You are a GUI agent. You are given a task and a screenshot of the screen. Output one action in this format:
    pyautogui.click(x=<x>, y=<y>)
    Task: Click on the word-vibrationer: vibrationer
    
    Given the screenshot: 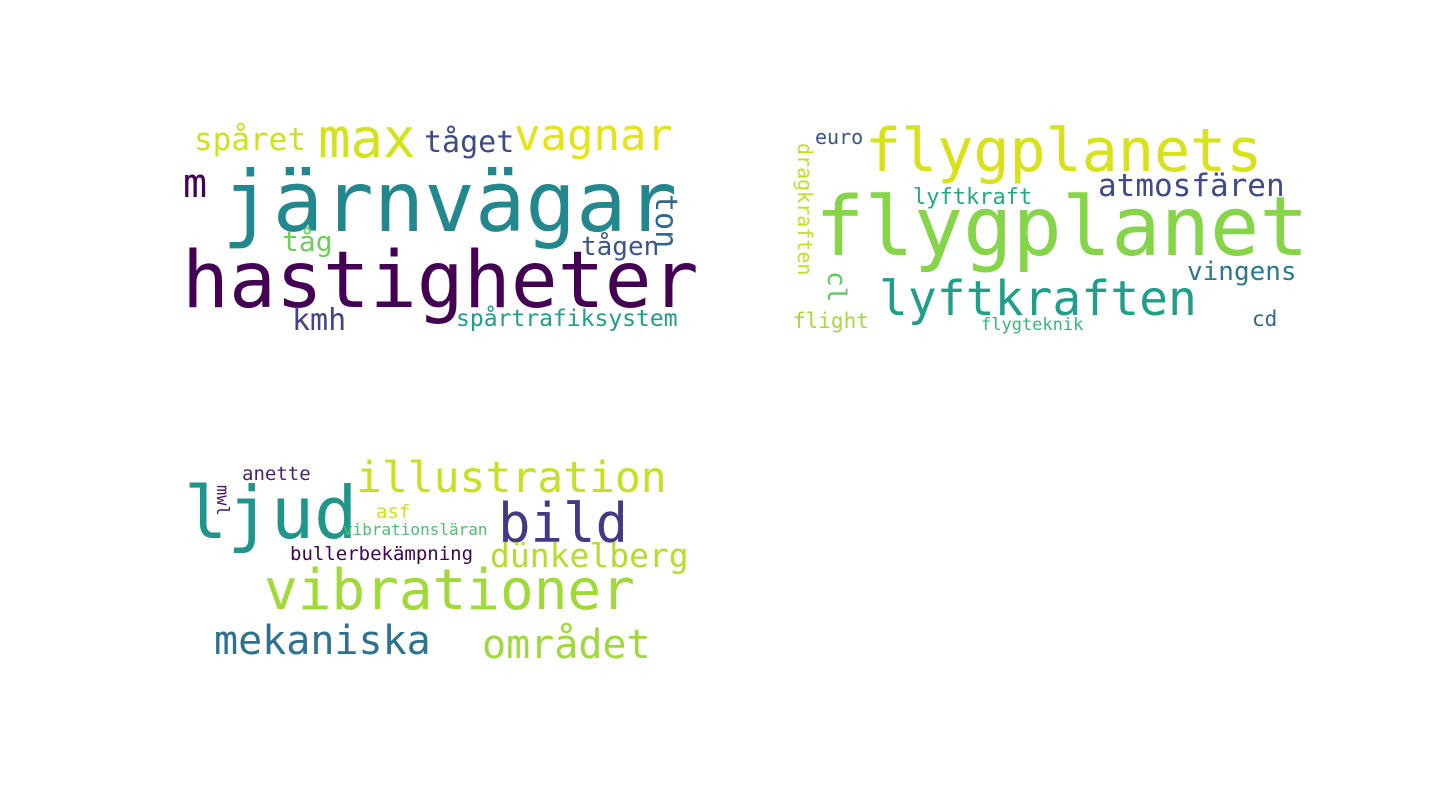 What is the action you would take?
    pyautogui.click(x=449, y=590)
    